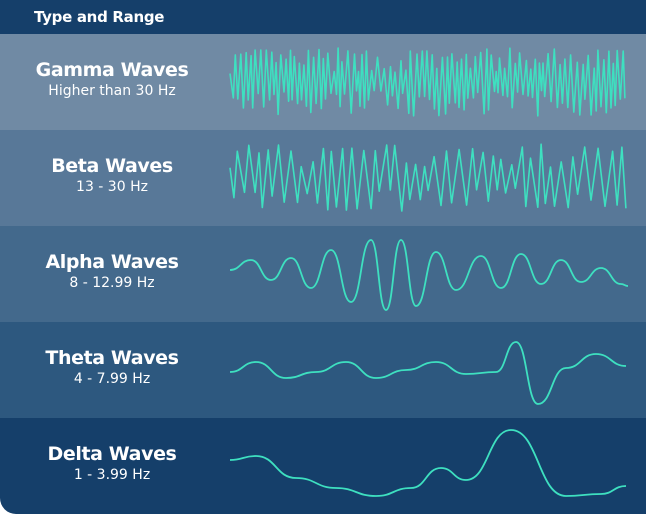  What do you see at coordinates (112, 283) in the screenshot?
I see `wave-range: 8 - 12.99 Hz` at bounding box center [112, 283].